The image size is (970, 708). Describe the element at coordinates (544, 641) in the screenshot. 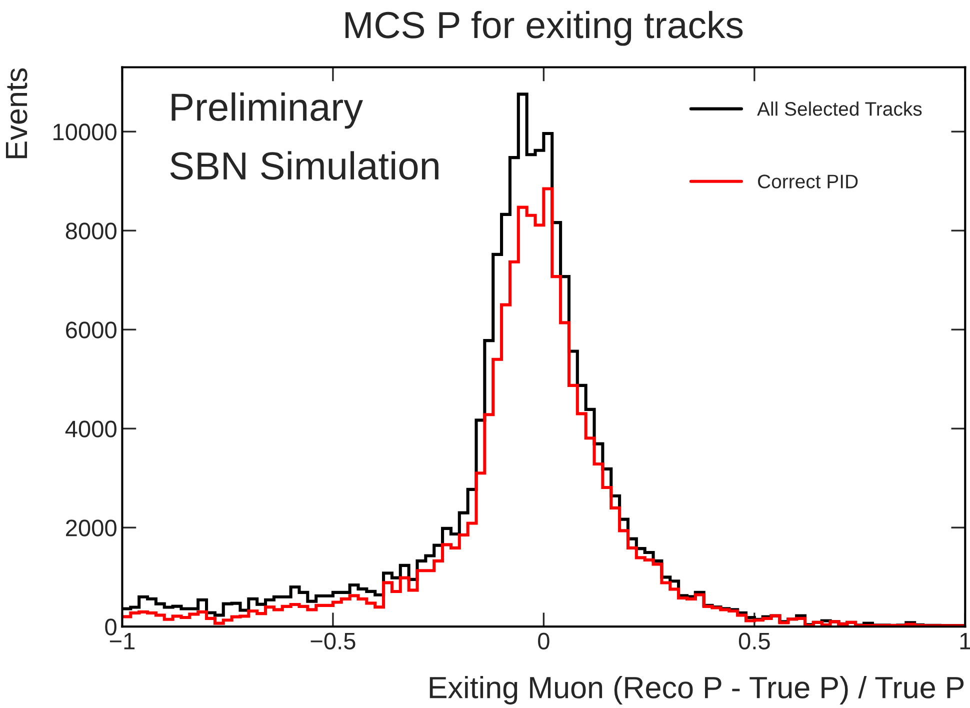

I see `x-tick-label: 0` at that location.